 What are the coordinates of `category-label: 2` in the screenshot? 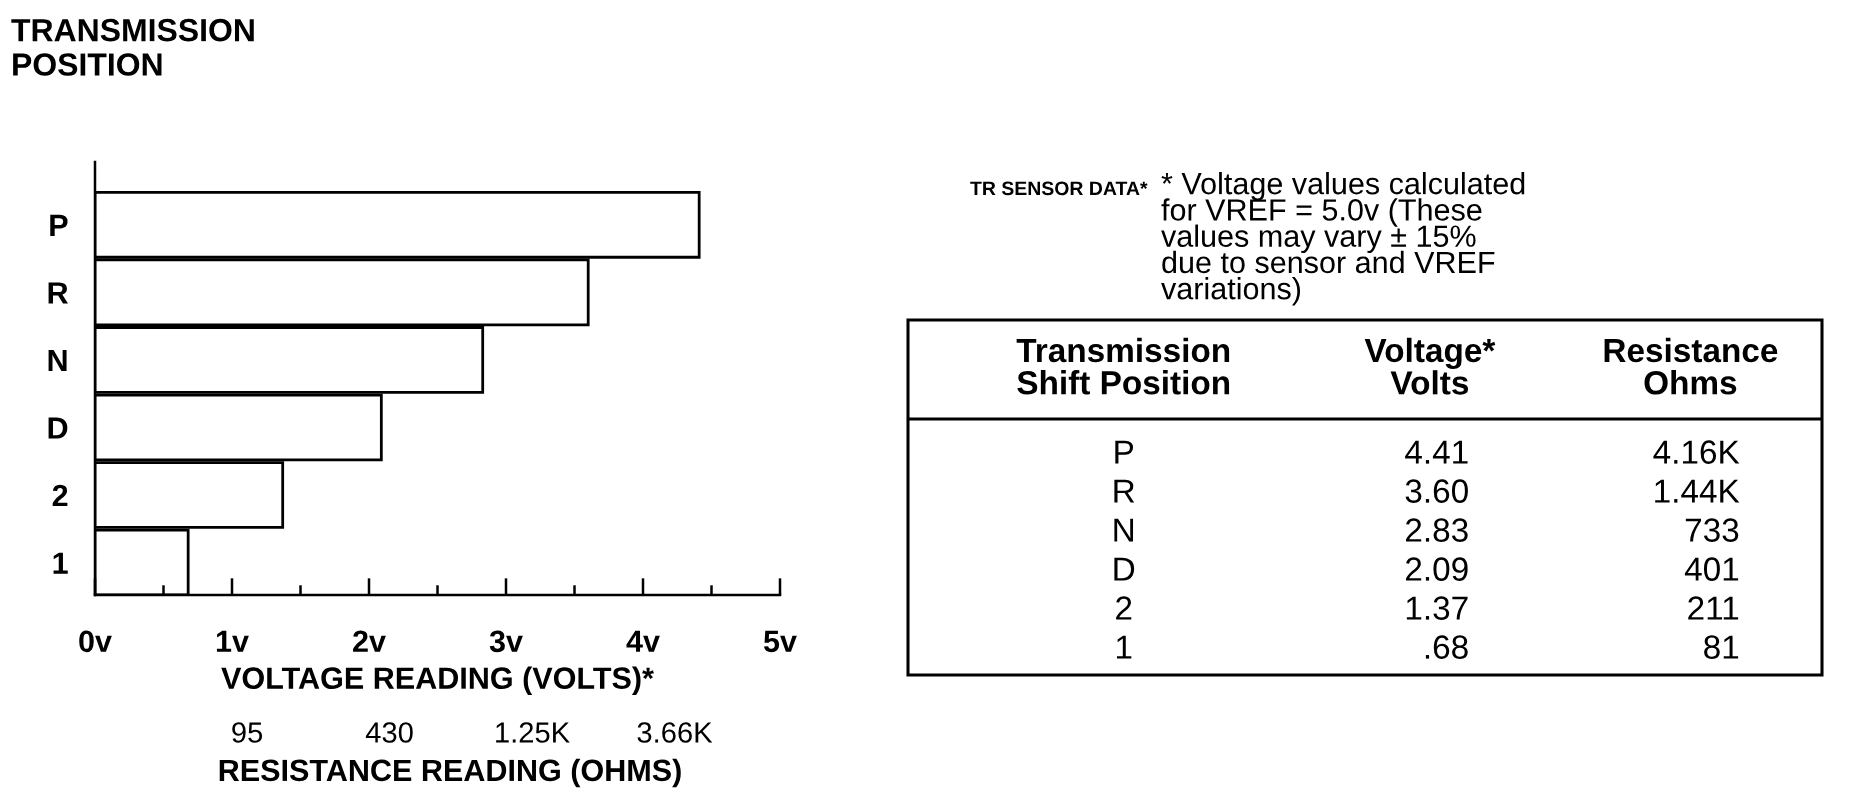 It's located at (1124, 608).